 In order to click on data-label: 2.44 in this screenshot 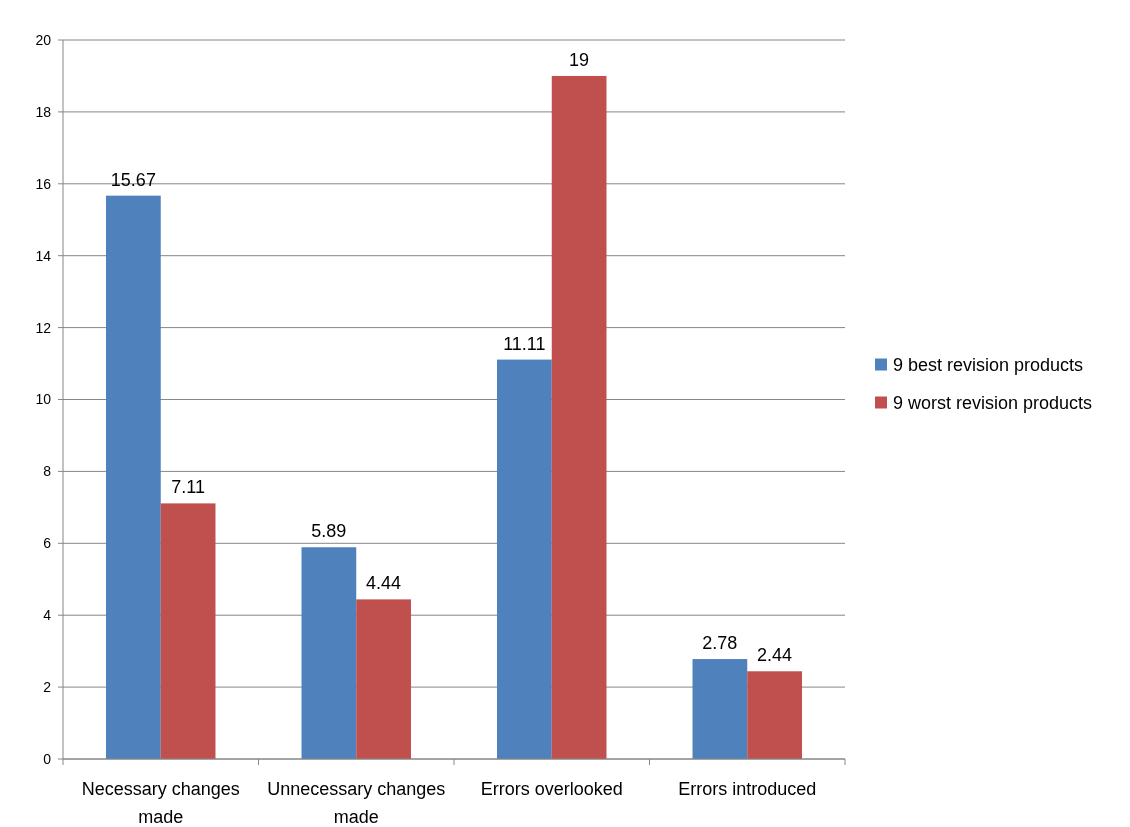, I will do `click(775, 655)`.